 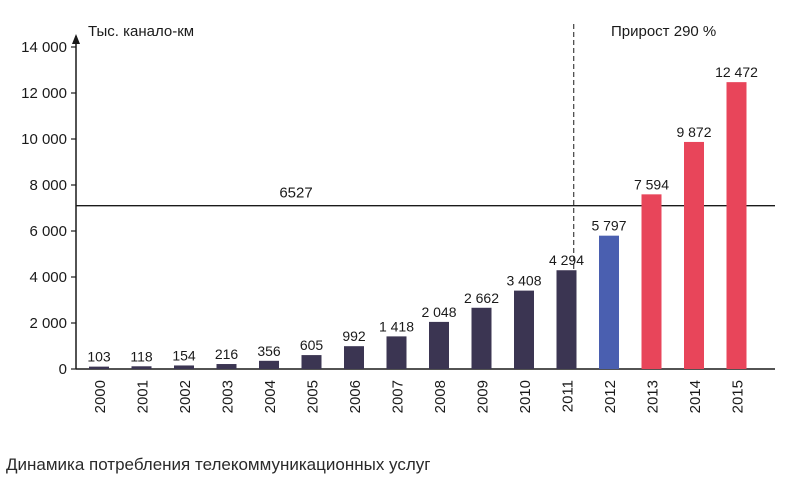 I want to click on category-label-2007: 2007, so click(x=398, y=396).